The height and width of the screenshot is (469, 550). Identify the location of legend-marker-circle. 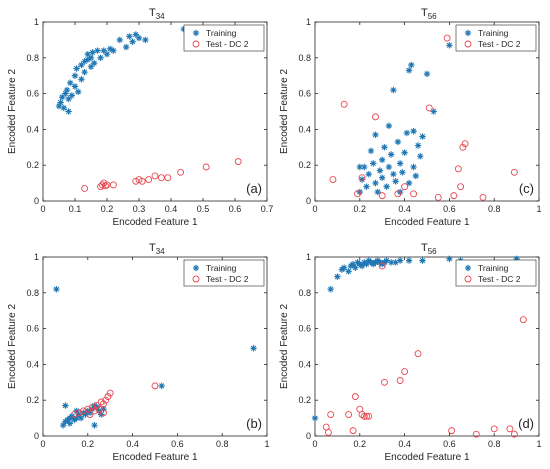
(196, 279).